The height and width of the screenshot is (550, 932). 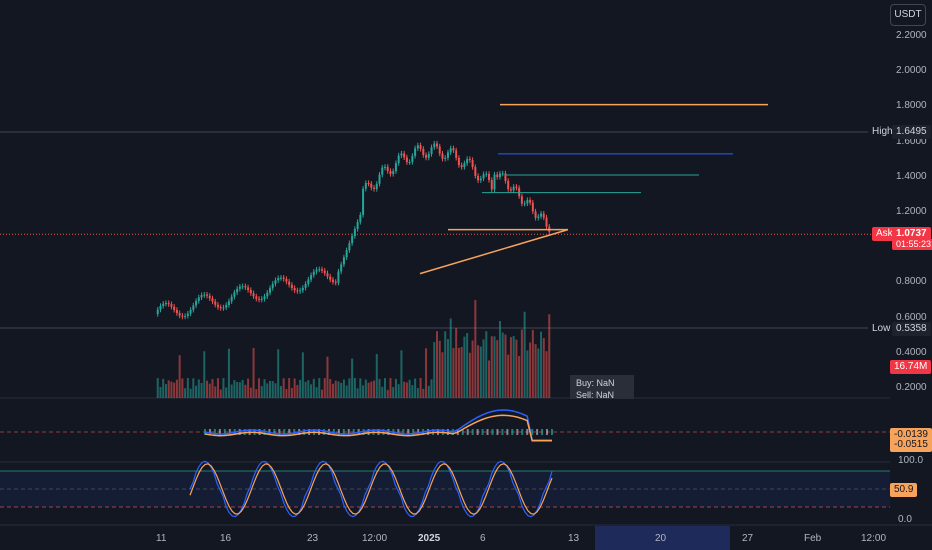 I want to click on price-axis-tick: 1.6000, so click(x=911, y=141).